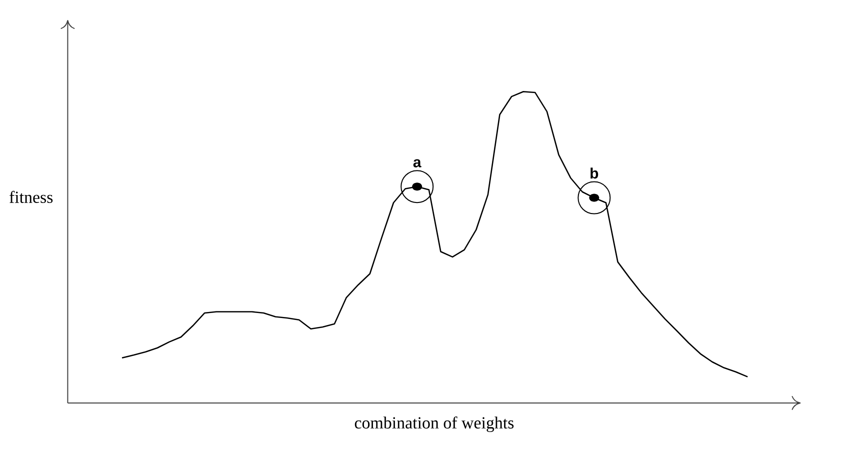  What do you see at coordinates (31, 196) in the screenshot?
I see `y-axis-title: fitness` at bounding box center [31, 196].